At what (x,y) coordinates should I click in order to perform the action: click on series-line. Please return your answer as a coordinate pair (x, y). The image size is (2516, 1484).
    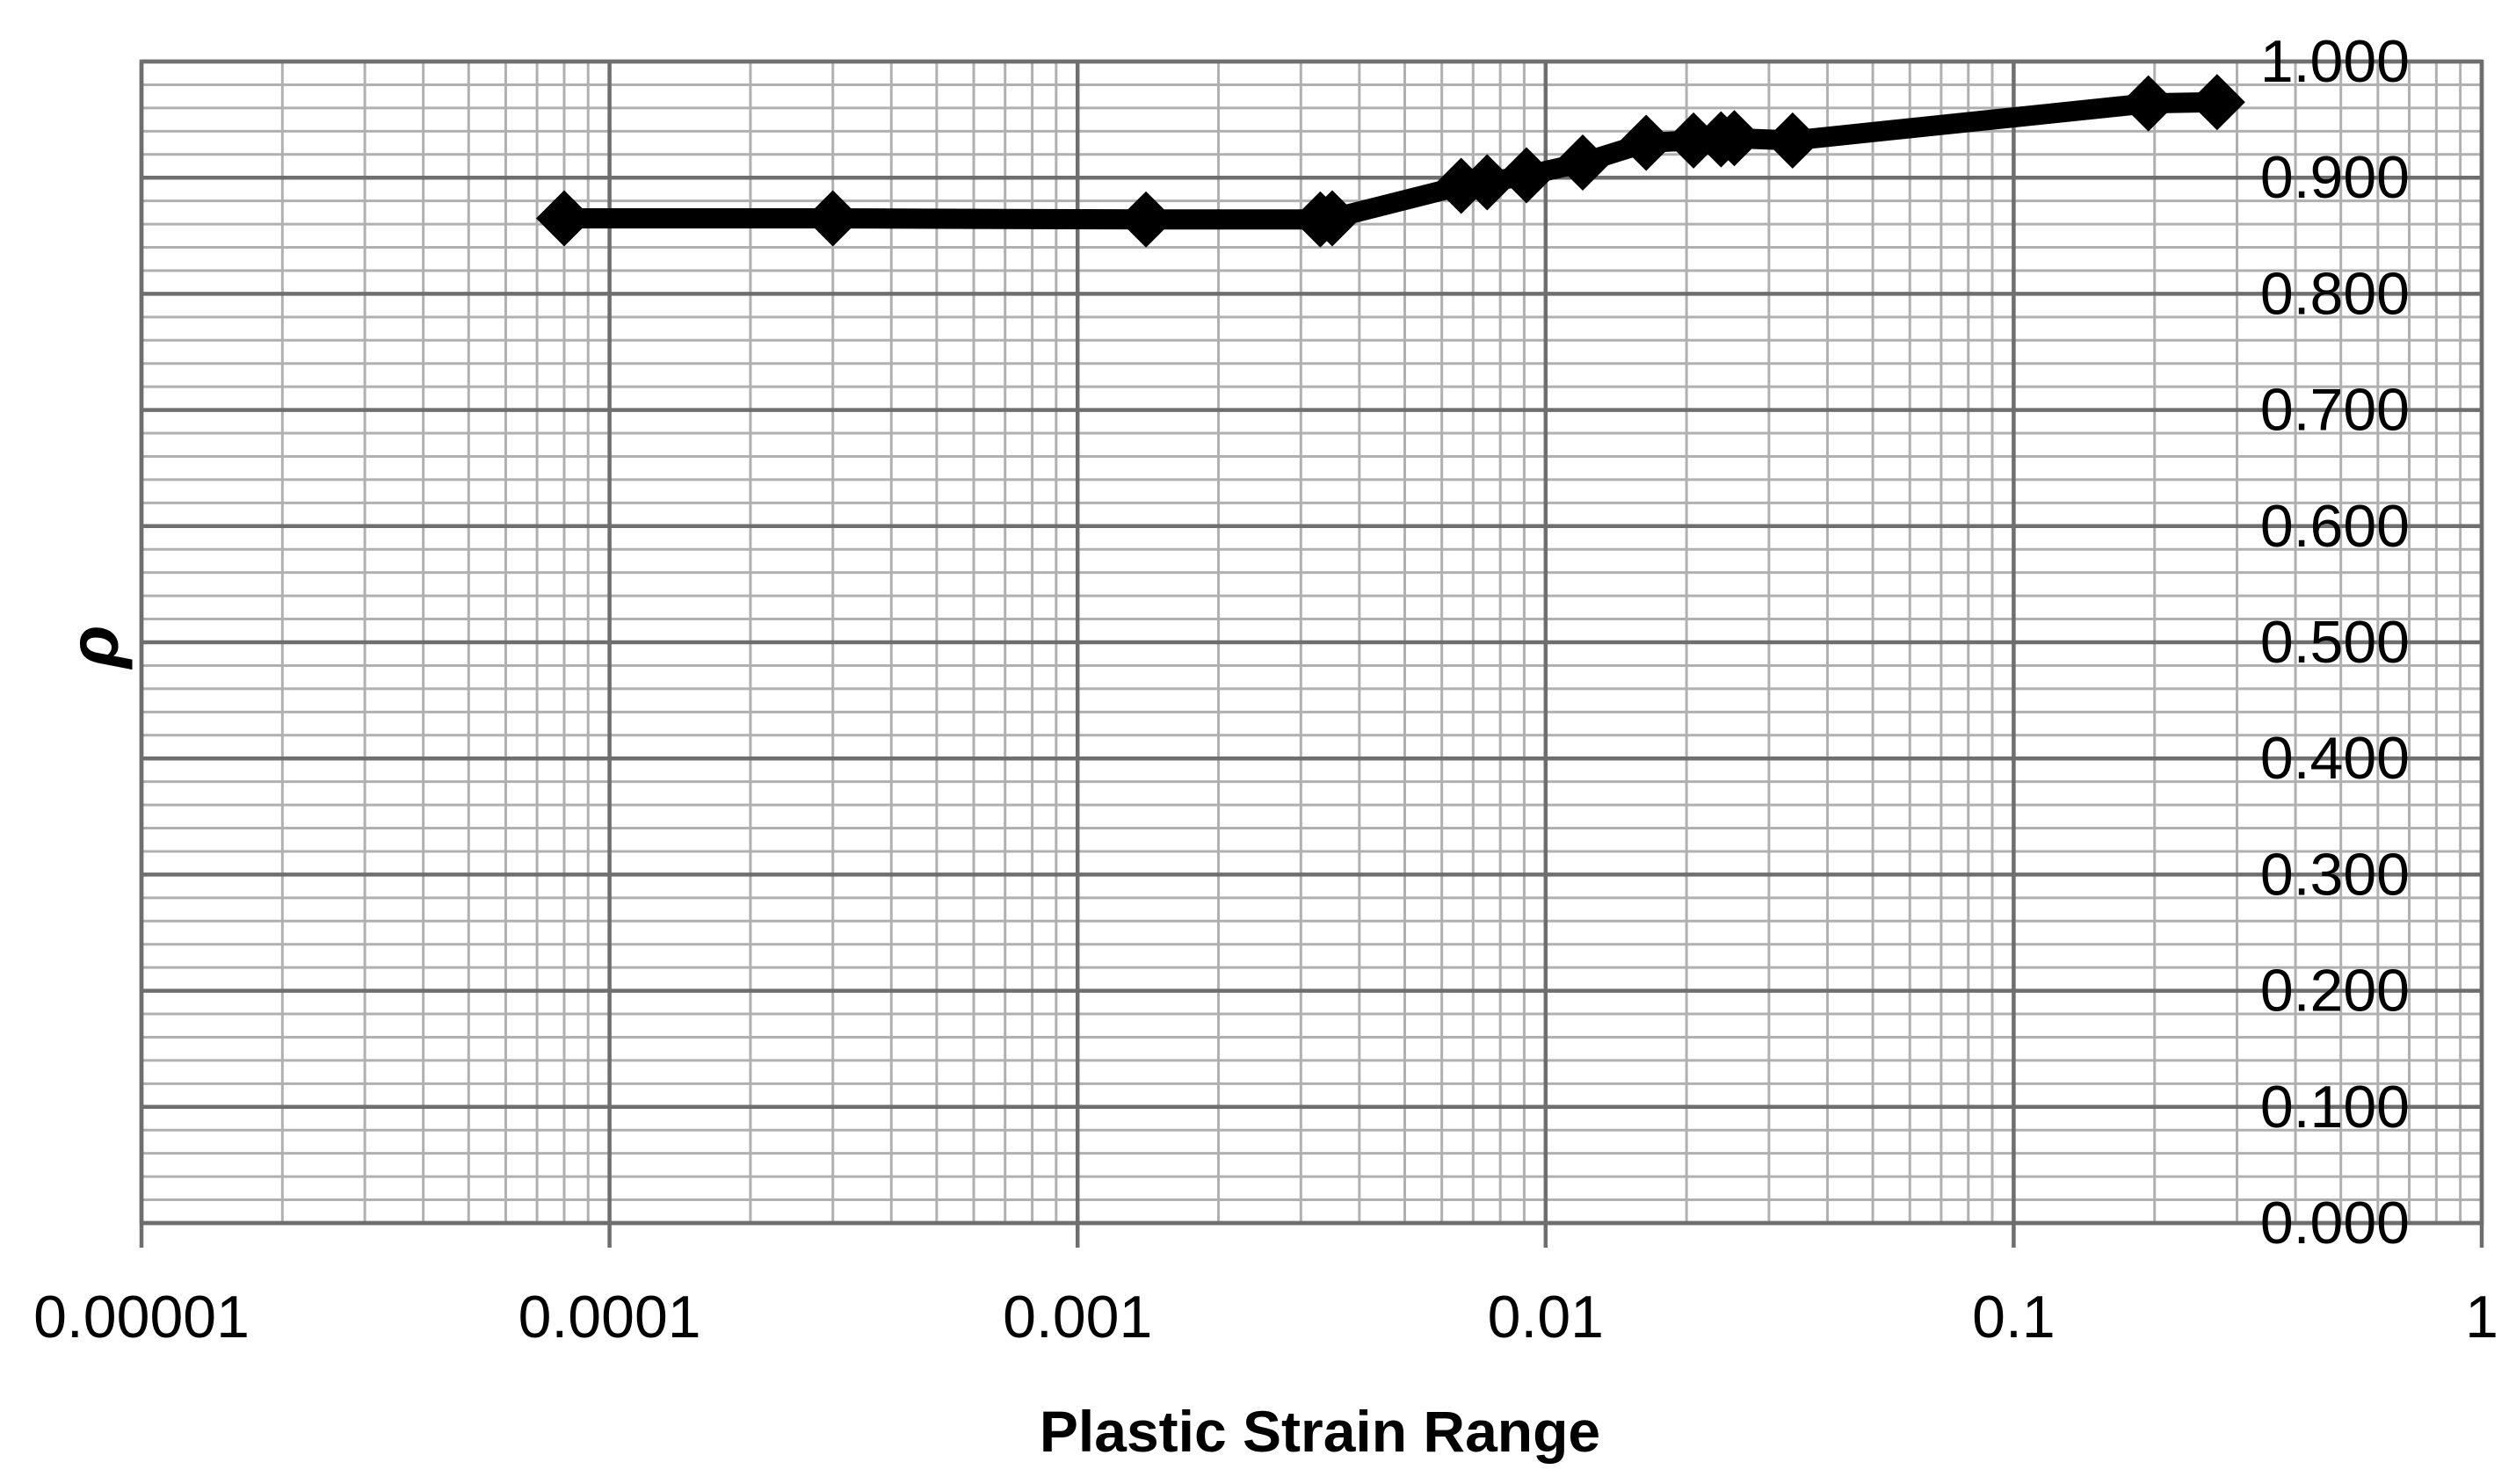
    Looking at the image, I should click on (1391, 161).